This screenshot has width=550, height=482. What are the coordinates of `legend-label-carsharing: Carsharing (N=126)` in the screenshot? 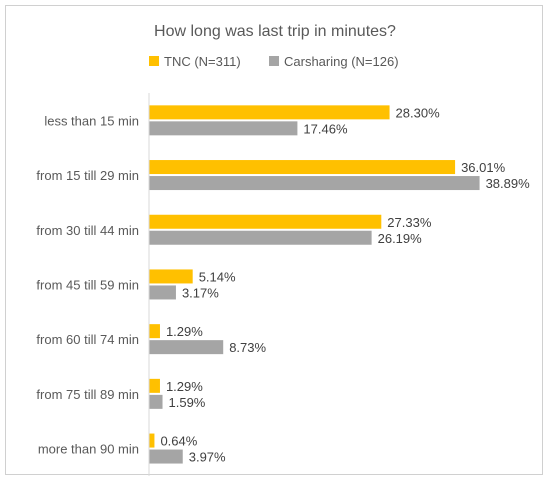 It's located at (341, 61).